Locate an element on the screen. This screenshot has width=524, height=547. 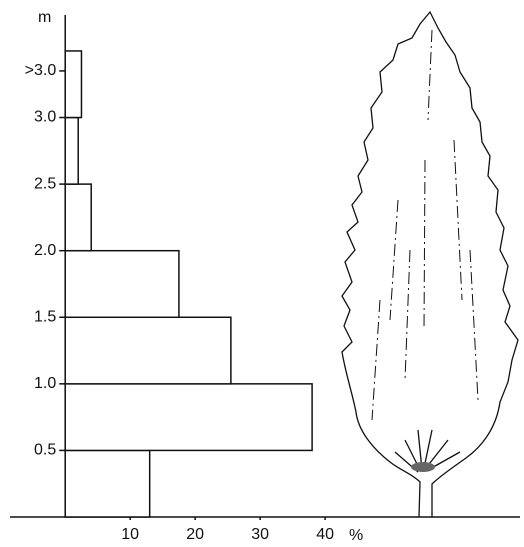
y-tick-label: 3.0 is located at coordinates (45, 117).